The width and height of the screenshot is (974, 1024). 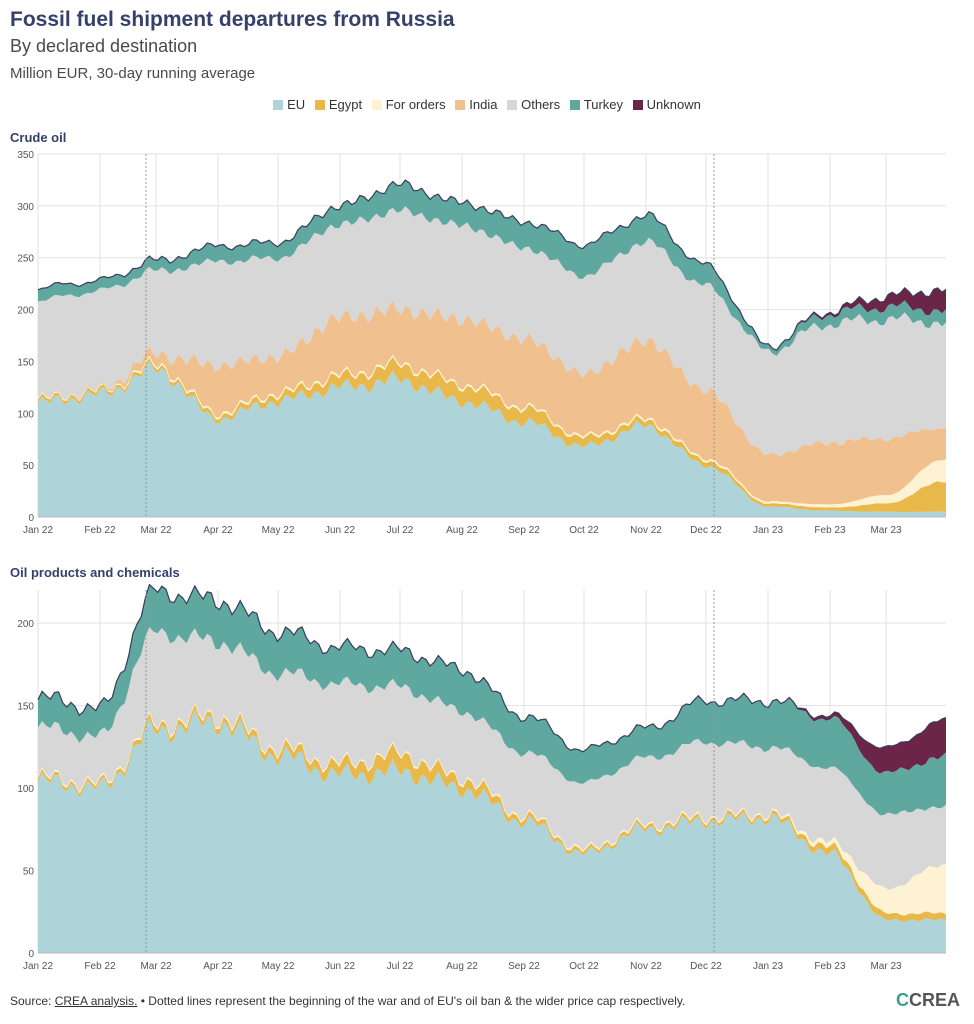 What do you see at coordinates (95, 572) in the screenshot?
I see `panel-title-oil-products: Oil products and chemicals` at bounding box center [95, 572].